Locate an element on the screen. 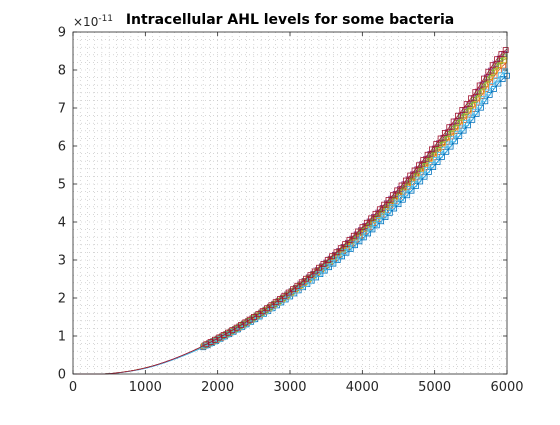 This screenshot has height=425, width=560. x-tick-label: 4000 is located at coordinates (362, 387).